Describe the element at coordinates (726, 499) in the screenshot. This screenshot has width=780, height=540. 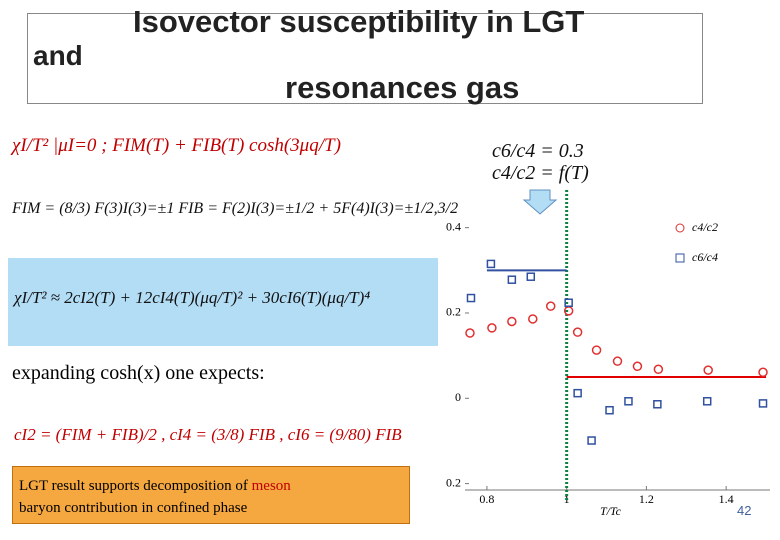
I see `x-tick-label: 1.4` at that location.